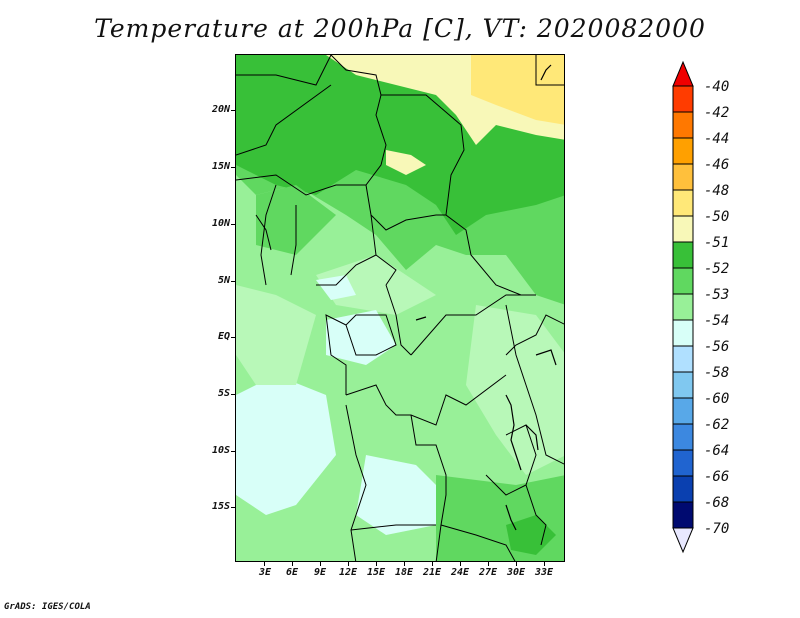 The height and width of the screenshot is (618, 800). Describe the element at coordinates (717, 399) in the screenshot. I see `colorbar-label: -60` at that location.